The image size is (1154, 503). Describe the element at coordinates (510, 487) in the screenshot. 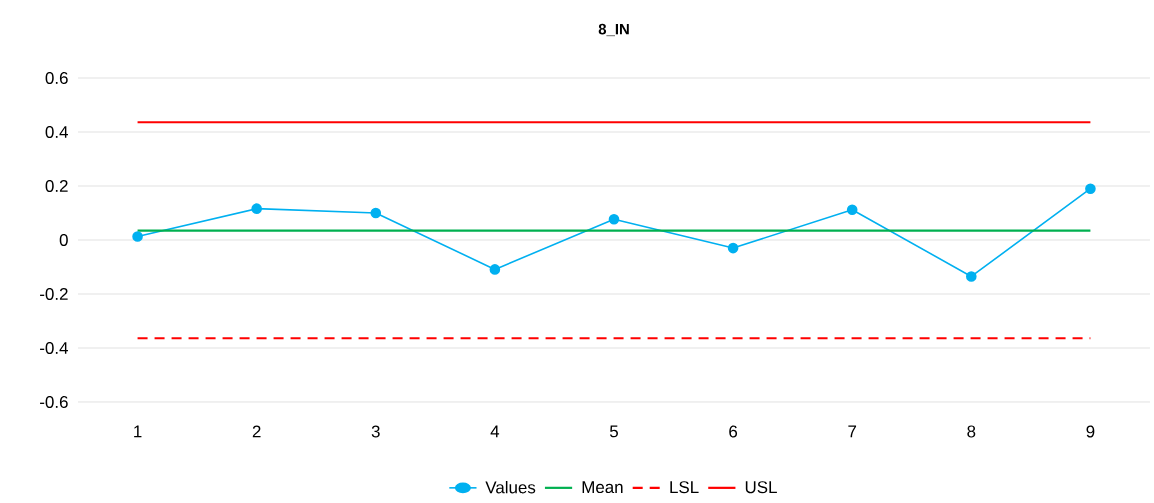

I see `legend-label: Values` at that location.